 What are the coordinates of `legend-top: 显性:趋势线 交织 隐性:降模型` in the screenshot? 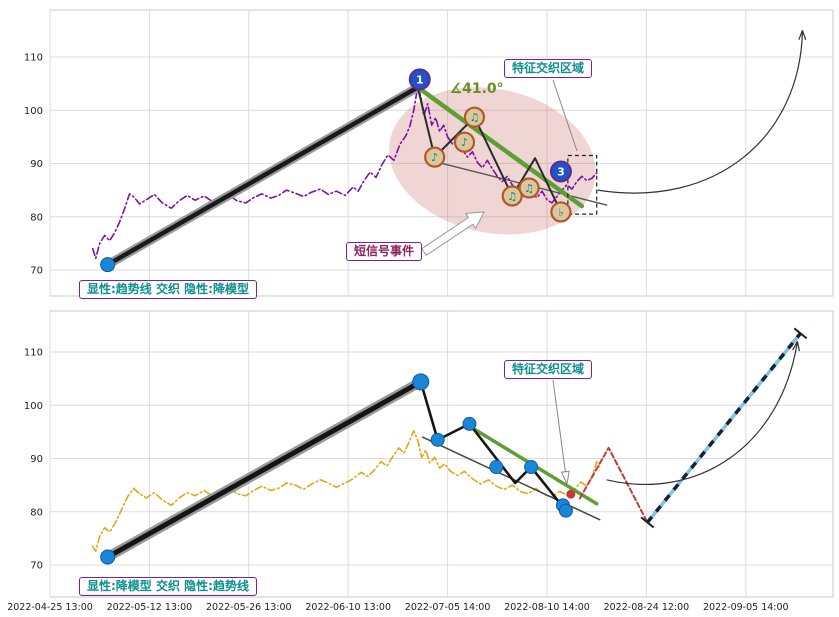 It's located at (168, 289).